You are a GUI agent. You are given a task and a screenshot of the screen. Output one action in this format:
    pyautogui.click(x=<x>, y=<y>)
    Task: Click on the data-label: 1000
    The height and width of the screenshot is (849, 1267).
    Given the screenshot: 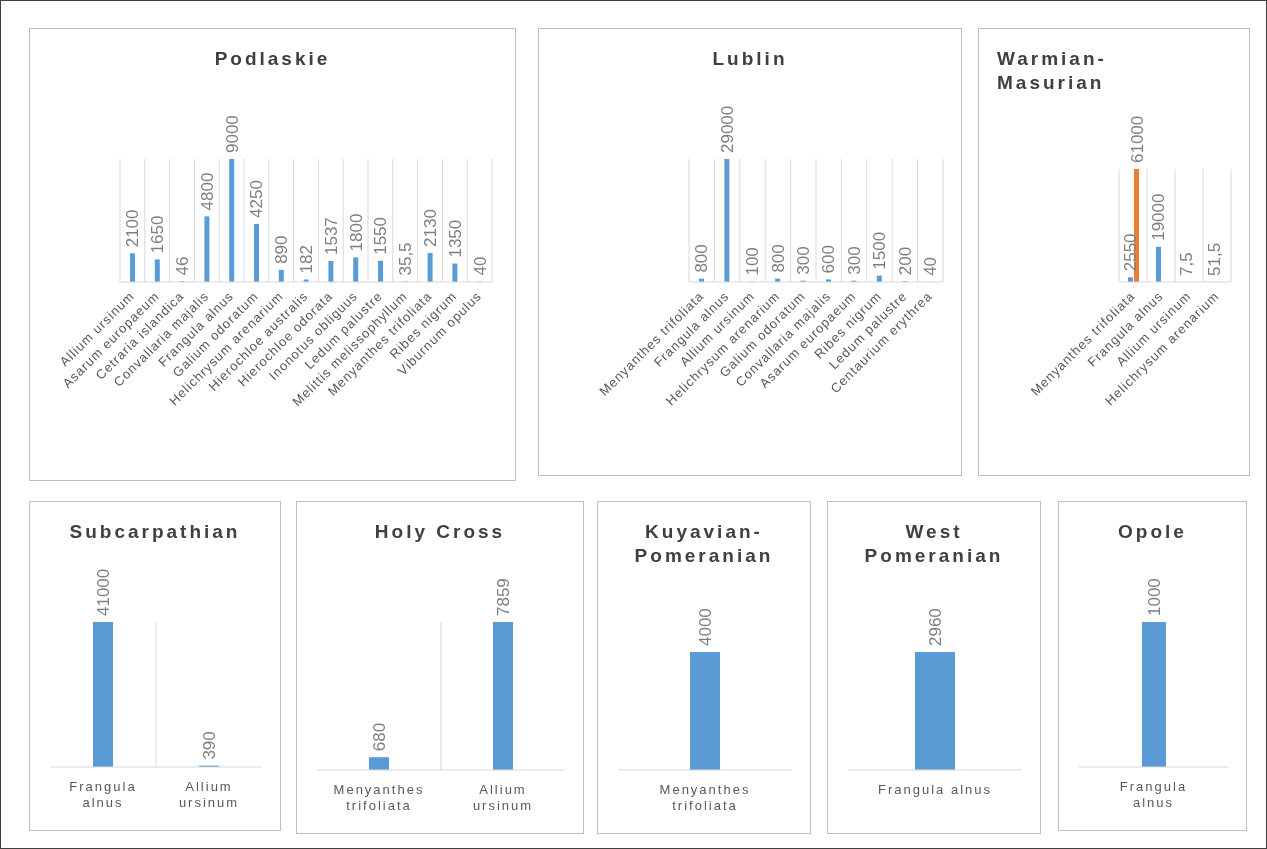 What is the action you would take?
    pyautogui.click(x=1154, y=597)
    